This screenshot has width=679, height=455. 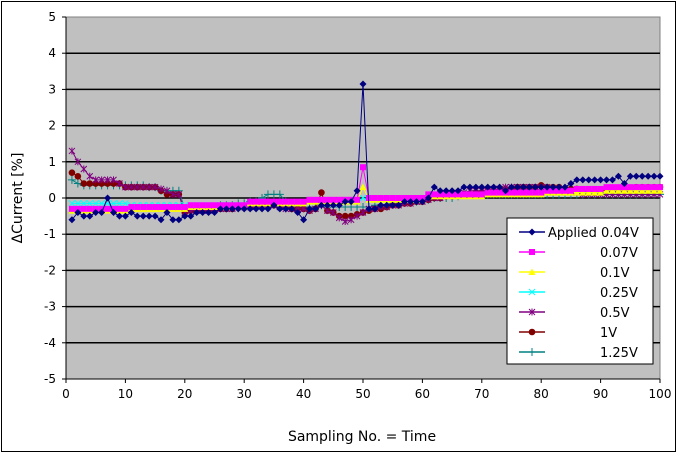 What do you see at coordinates (608, 333) in the screenshot?
I see `legend-label: 1V` at bounding box center [608, 333].